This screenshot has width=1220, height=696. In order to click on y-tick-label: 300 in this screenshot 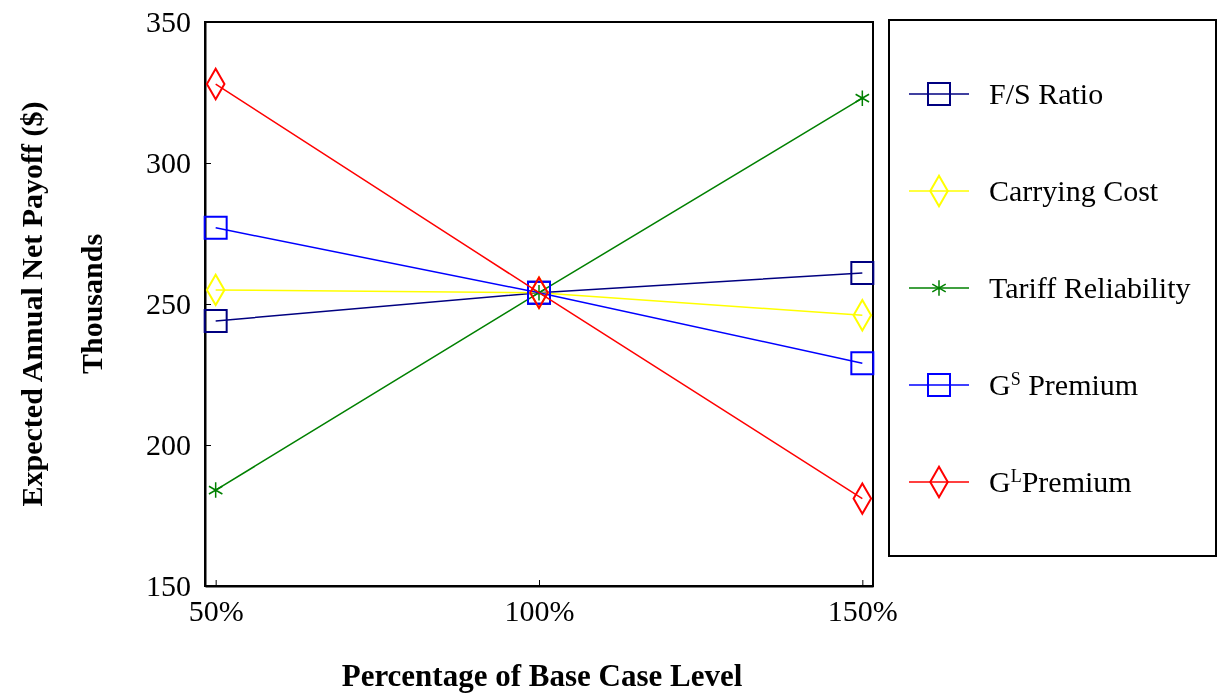, I will do `click(168, 163)`.